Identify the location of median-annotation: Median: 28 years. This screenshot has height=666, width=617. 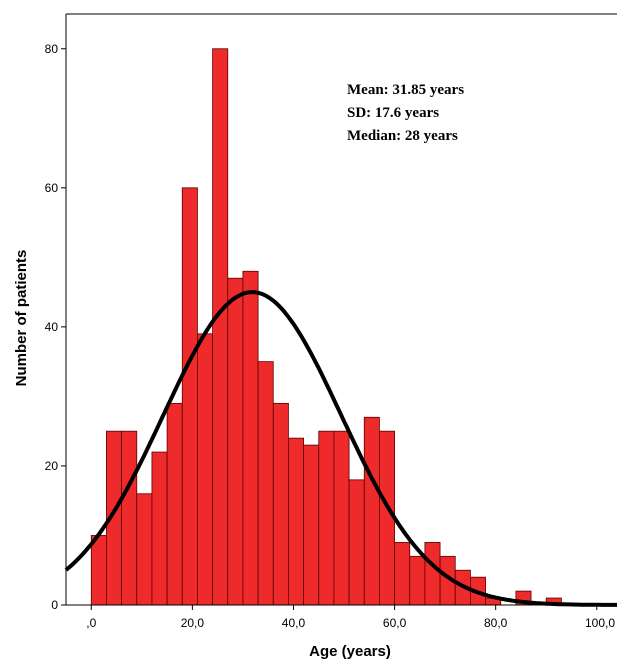
(402, 136).